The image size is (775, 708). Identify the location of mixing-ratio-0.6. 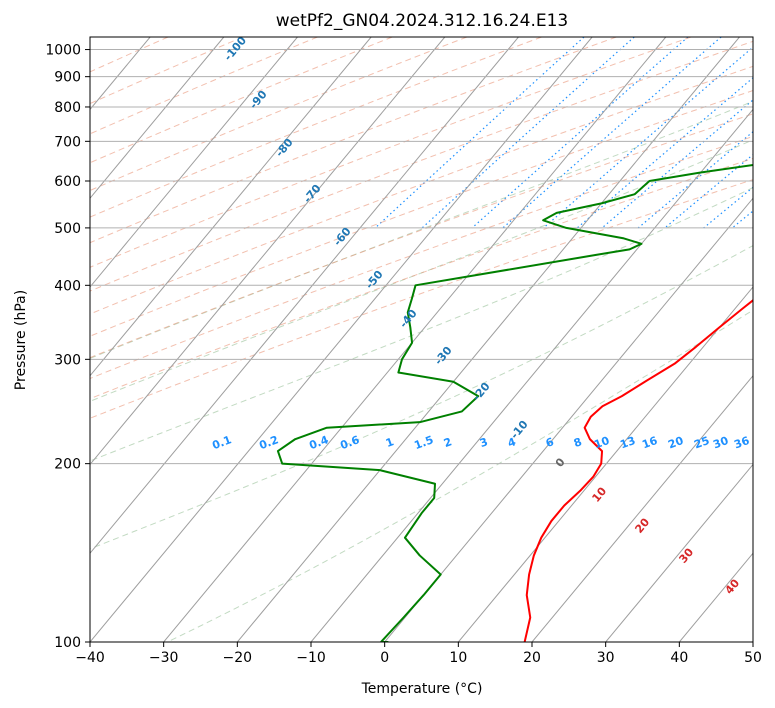
(612, 133).